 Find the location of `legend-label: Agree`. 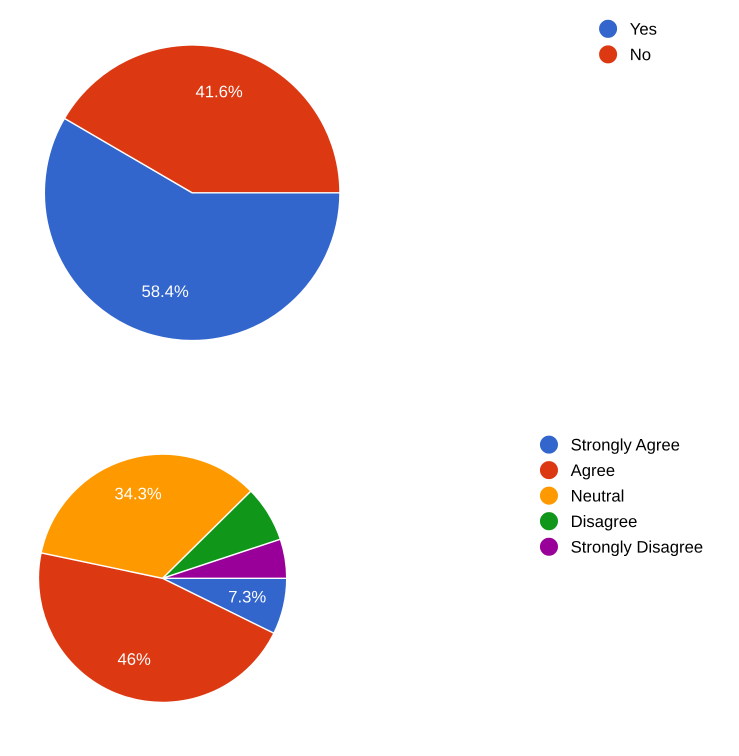

legend-label: Agree is located at coordinates (592, 472).